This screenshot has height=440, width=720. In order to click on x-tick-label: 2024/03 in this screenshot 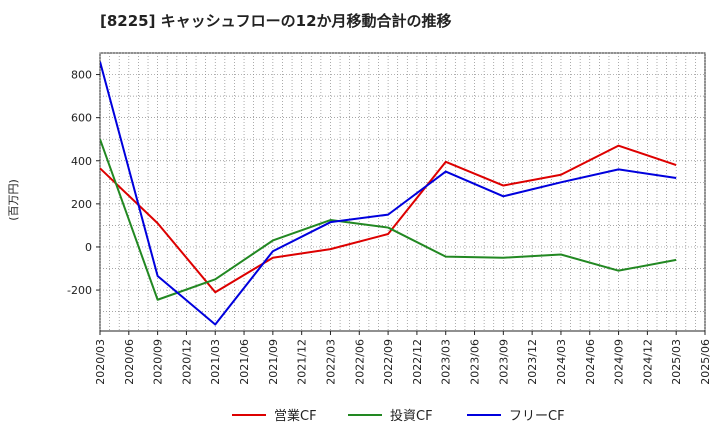, I will do `click(561, 362)`.